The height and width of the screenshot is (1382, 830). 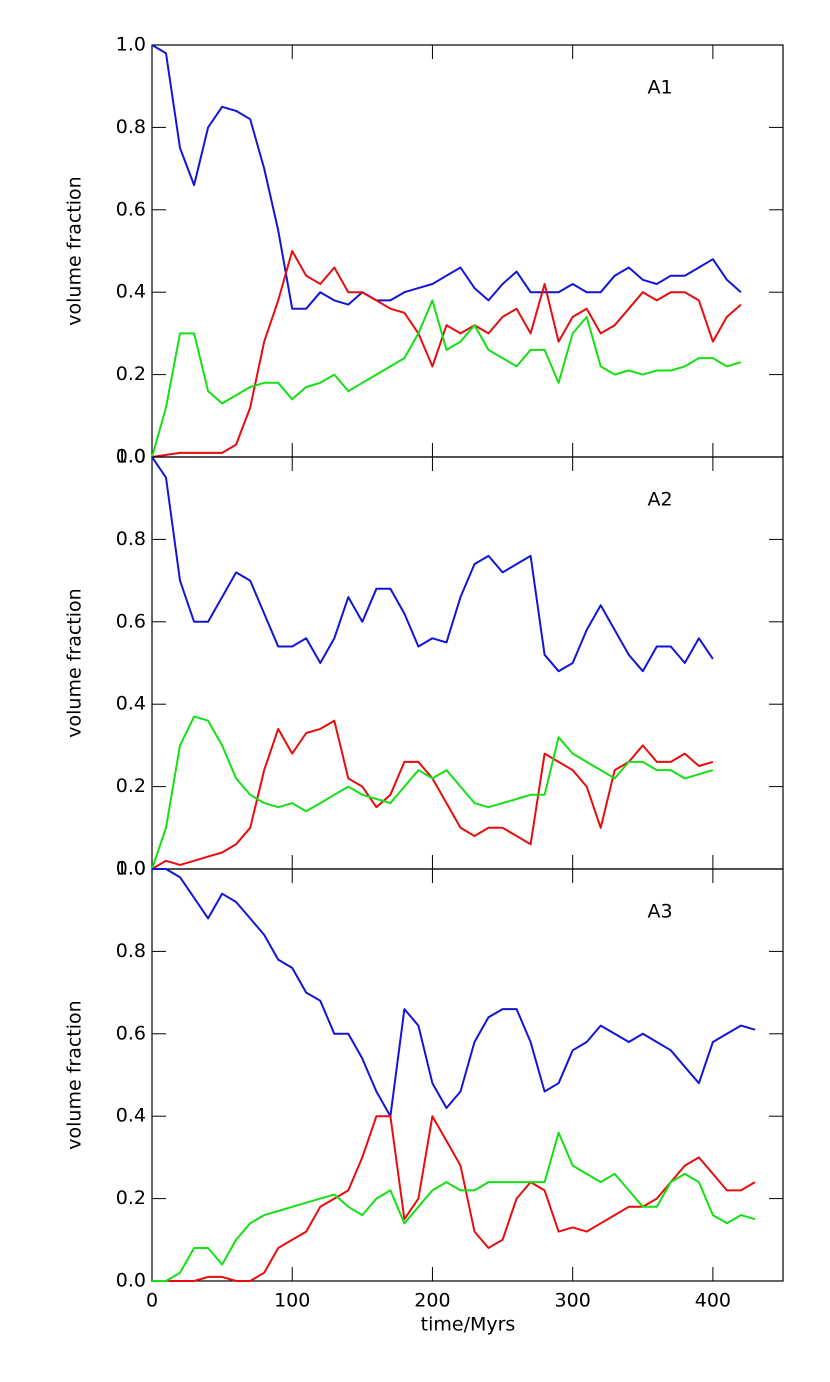 What do you see at coordinates (152, 1301) in the screenshot?
I see `x-tick-label: 0` at bounding box center [152, 1301].